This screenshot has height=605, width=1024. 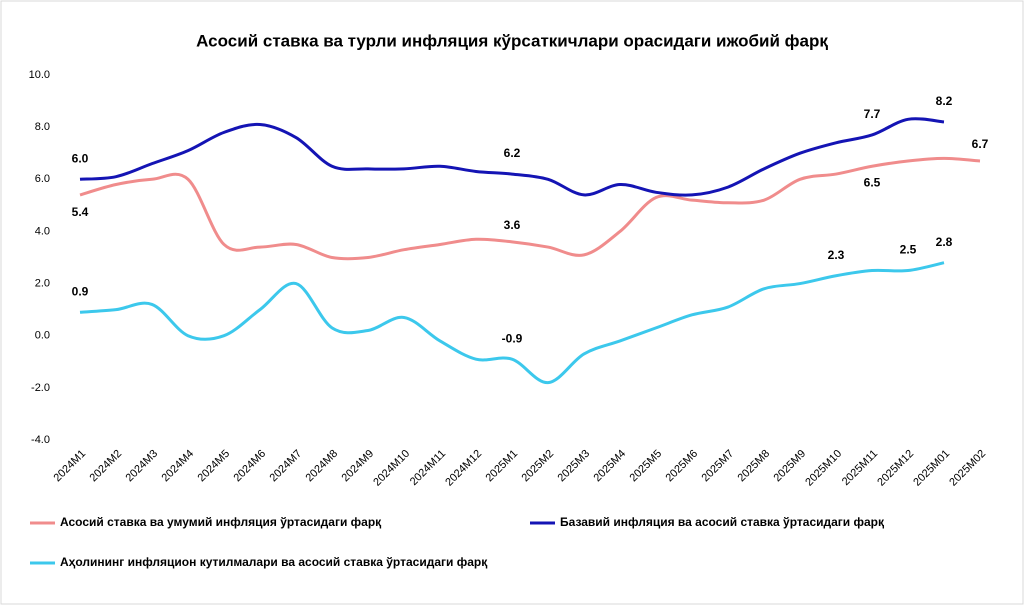 I want to click on y-tick-label: -4.0, so click(x=40, y=440).